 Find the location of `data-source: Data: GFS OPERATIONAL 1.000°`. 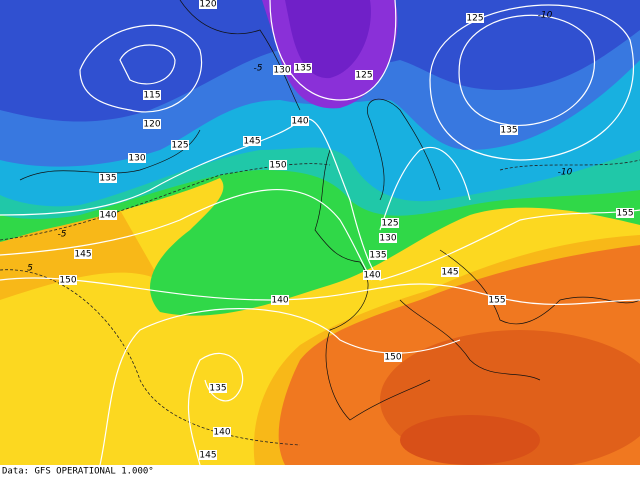

data-source: Data: GFS OPERATIONAL 1.000° is located at coordinates (78, 472).